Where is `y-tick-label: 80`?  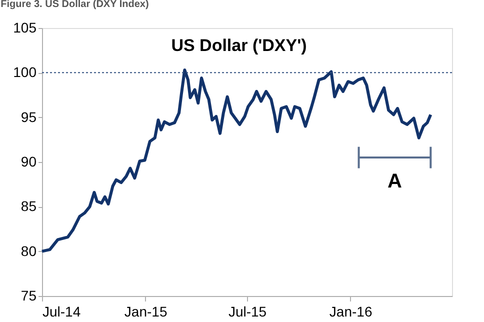
y-tick-label: 80 is located at coordinates (28, 250).